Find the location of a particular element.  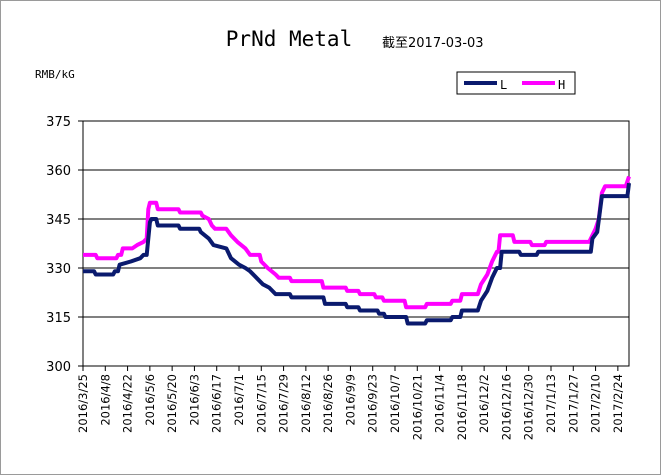

x-tick-label-13: 2016/9/23 is located at coordinates (373, 403).